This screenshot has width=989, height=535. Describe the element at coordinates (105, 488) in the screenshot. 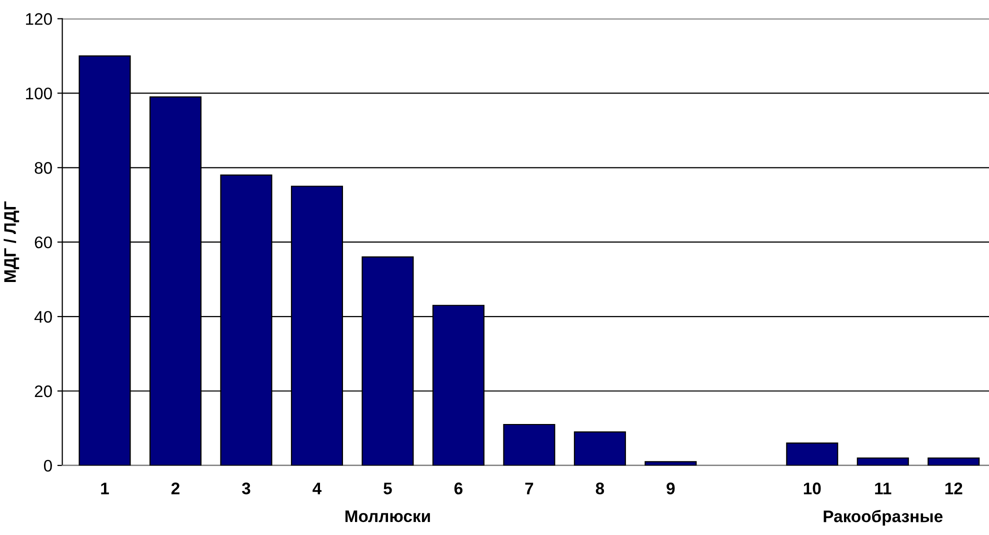

I see `x-tick-label: 1` at that location.